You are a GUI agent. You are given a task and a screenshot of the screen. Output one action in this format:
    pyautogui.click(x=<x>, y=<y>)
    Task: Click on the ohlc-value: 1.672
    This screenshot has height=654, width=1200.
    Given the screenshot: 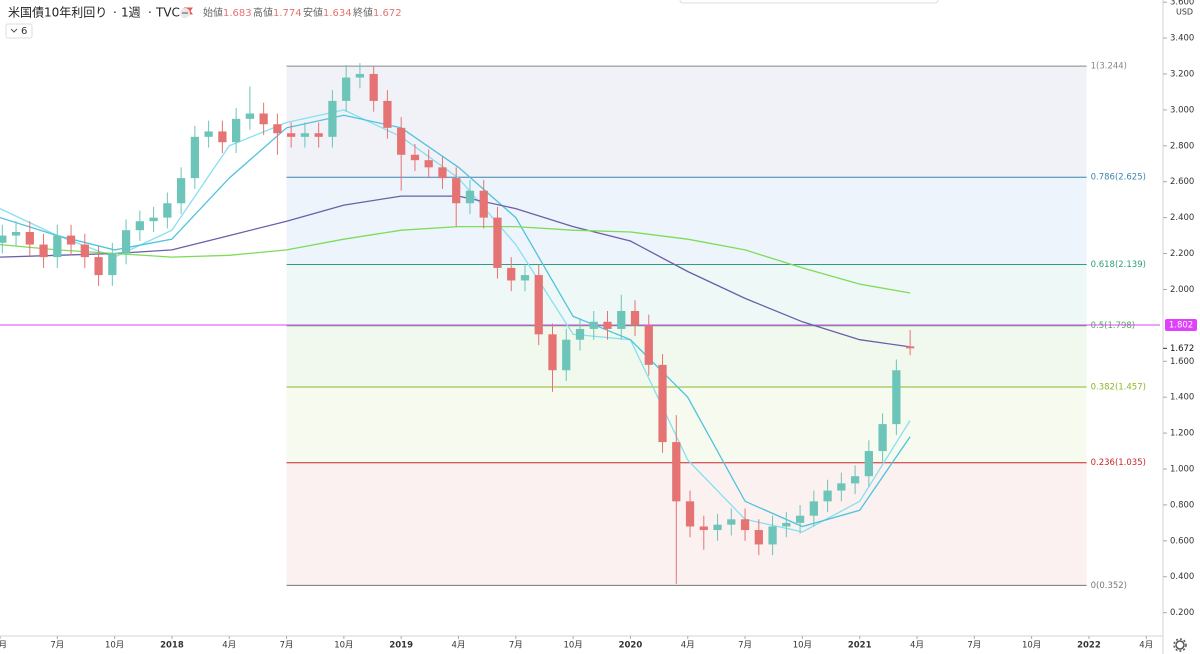 What is the action you would take?
    pyautogui.click(x=387, y=13)
    